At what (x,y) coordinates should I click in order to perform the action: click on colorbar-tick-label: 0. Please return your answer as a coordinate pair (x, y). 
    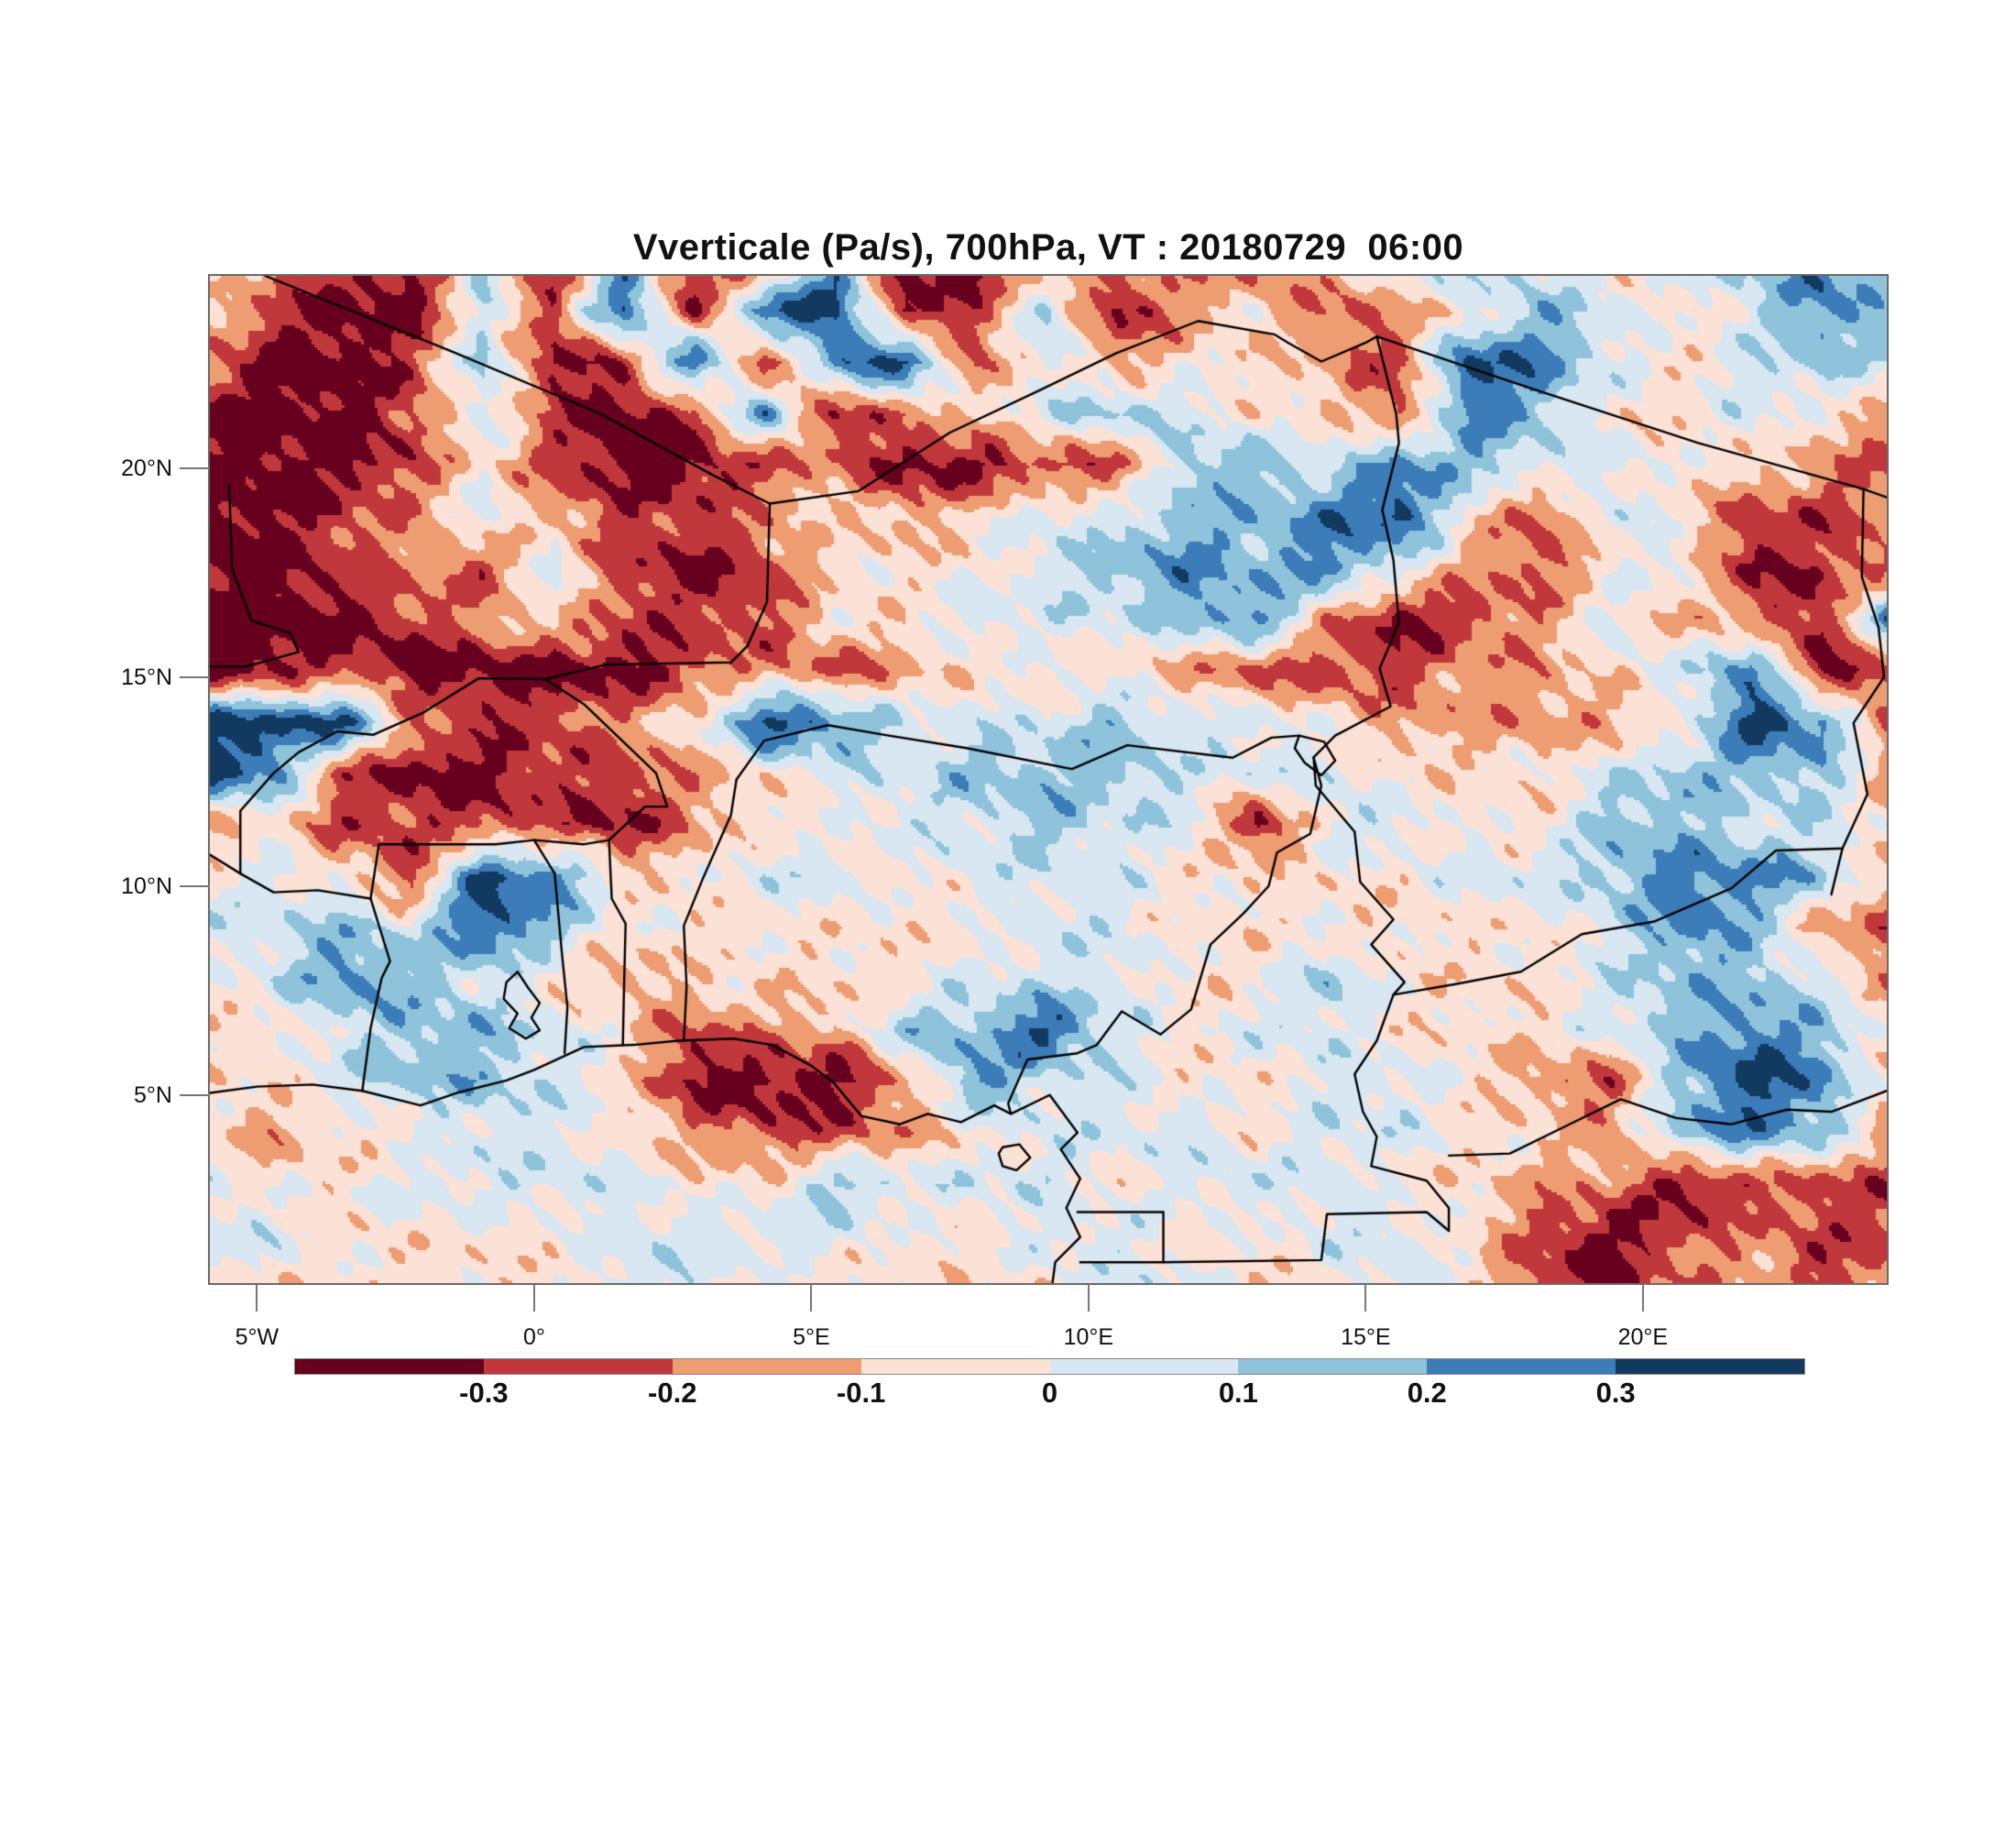
    Looking at the image, I should click on (1049, 1393).